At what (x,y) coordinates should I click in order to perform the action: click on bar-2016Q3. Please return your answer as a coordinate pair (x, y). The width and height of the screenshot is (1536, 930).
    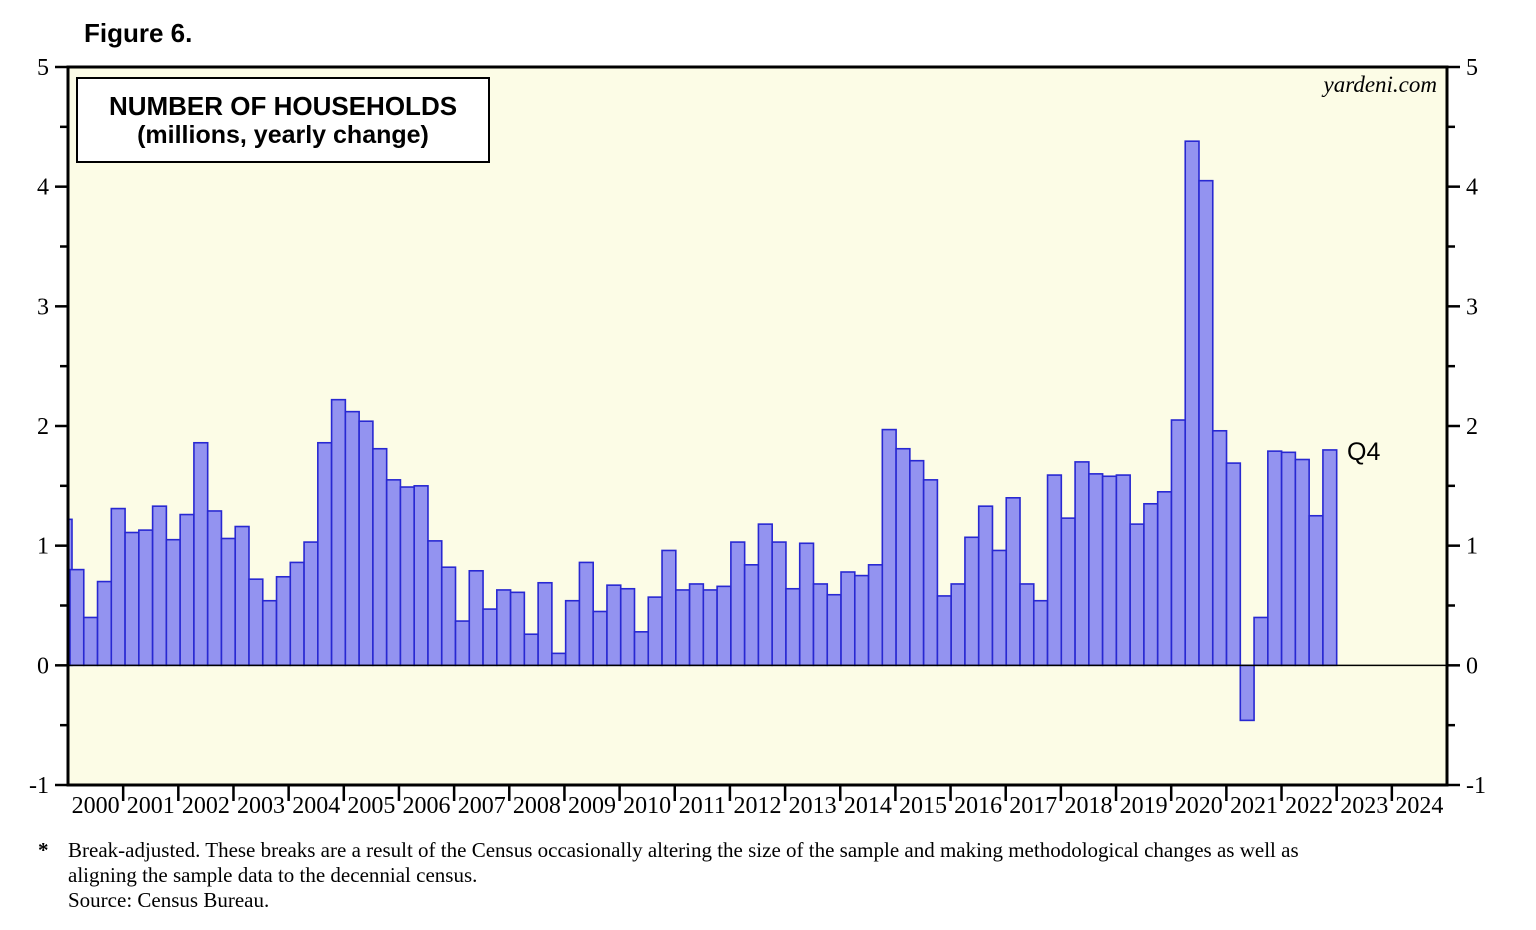
    Looking at the image, I should click on (985, 586).